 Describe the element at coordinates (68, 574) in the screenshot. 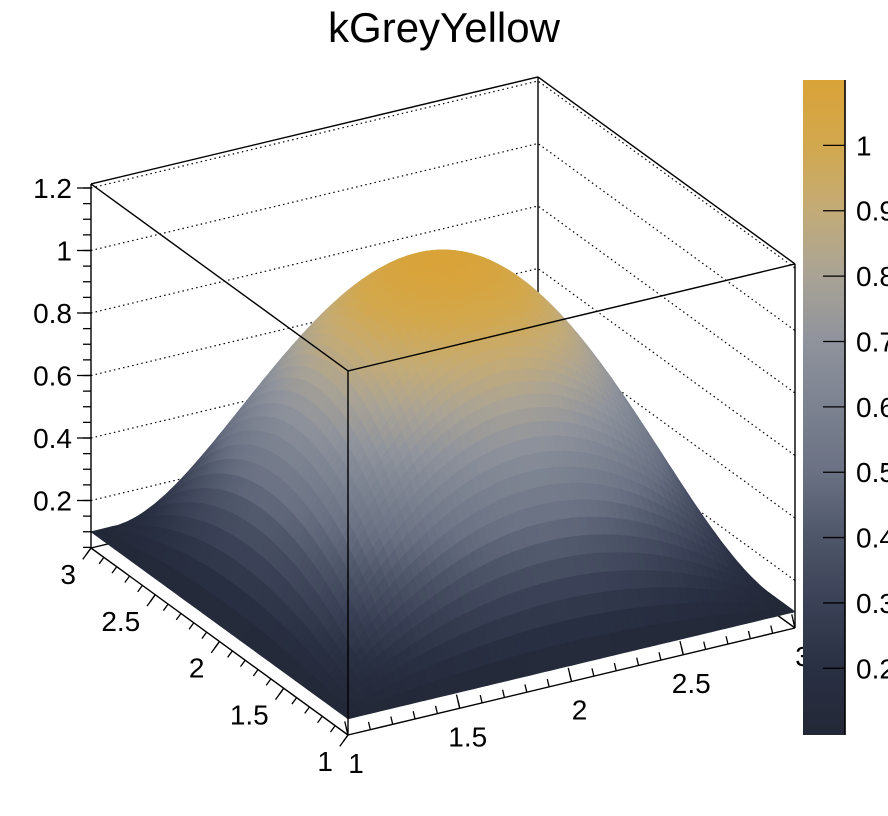

I see `axis-tick-label: 3` at that location.